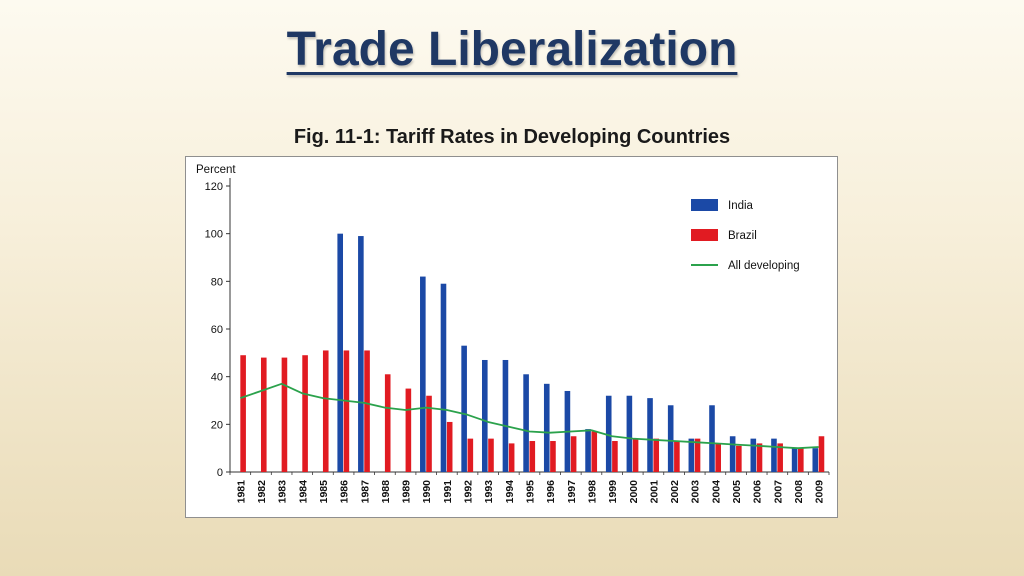  I want to click on x-tick-label: 1994, so click(510, 492).